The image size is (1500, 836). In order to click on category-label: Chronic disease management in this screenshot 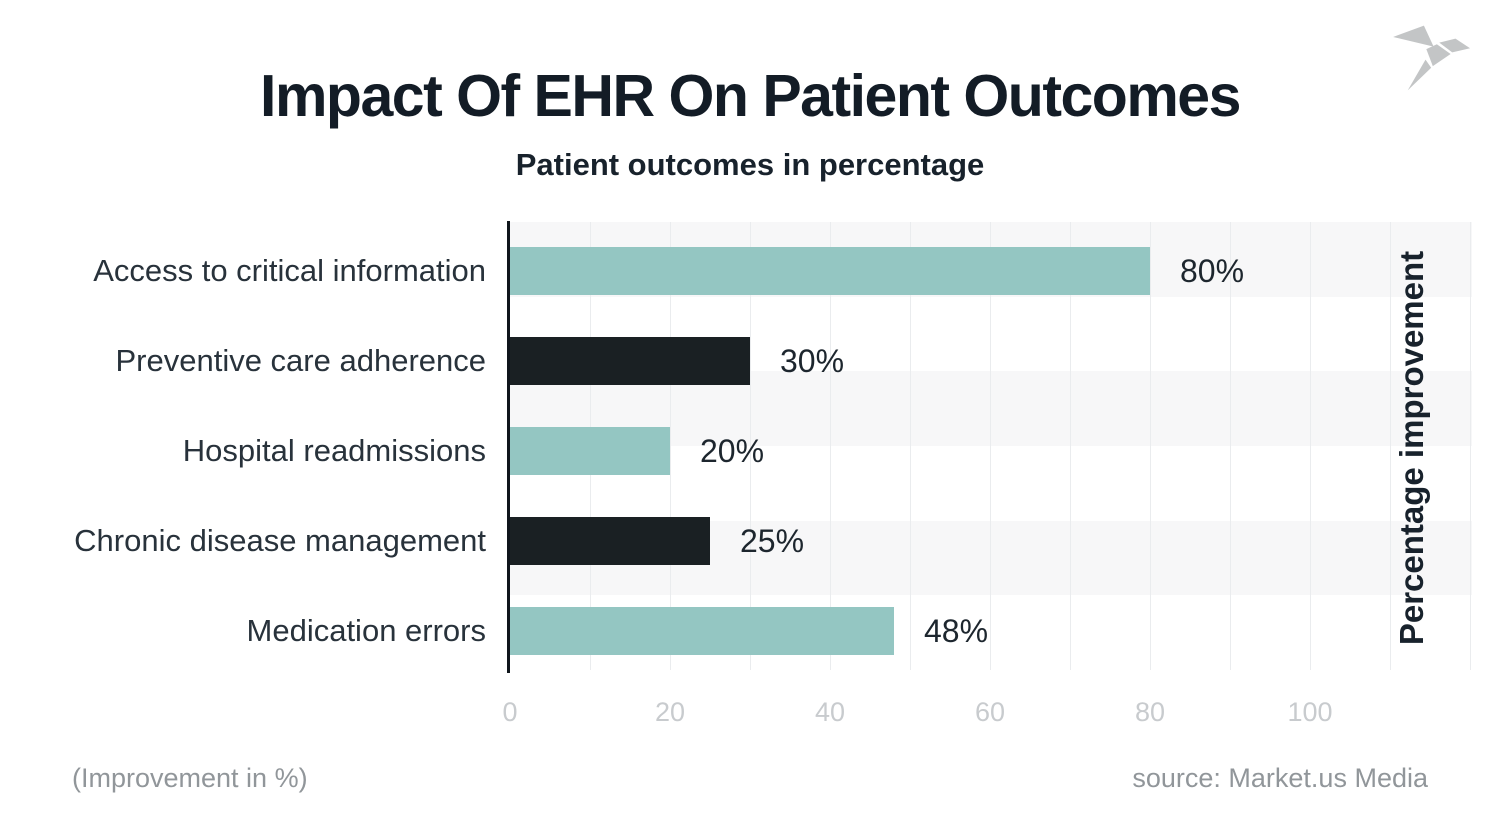, I will do `click(280, 540)`.